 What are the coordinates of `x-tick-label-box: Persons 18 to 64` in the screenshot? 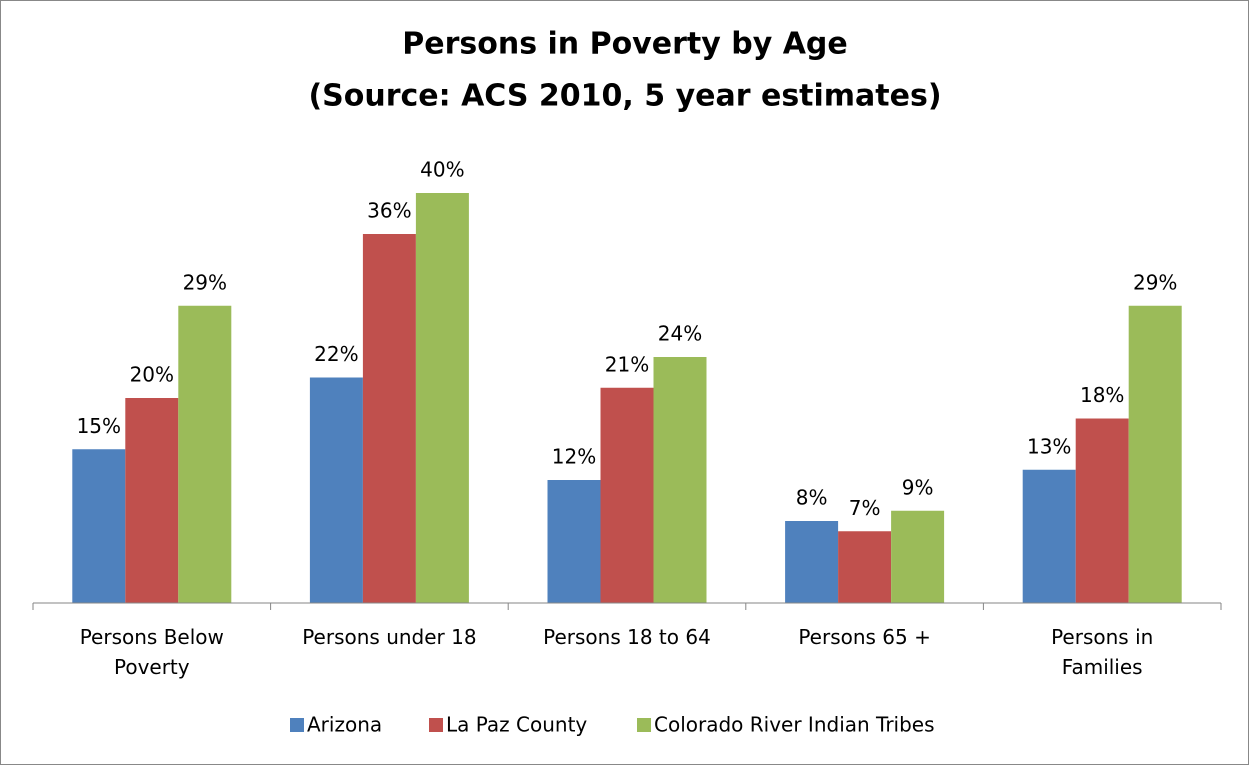 It's located at (627, 637).